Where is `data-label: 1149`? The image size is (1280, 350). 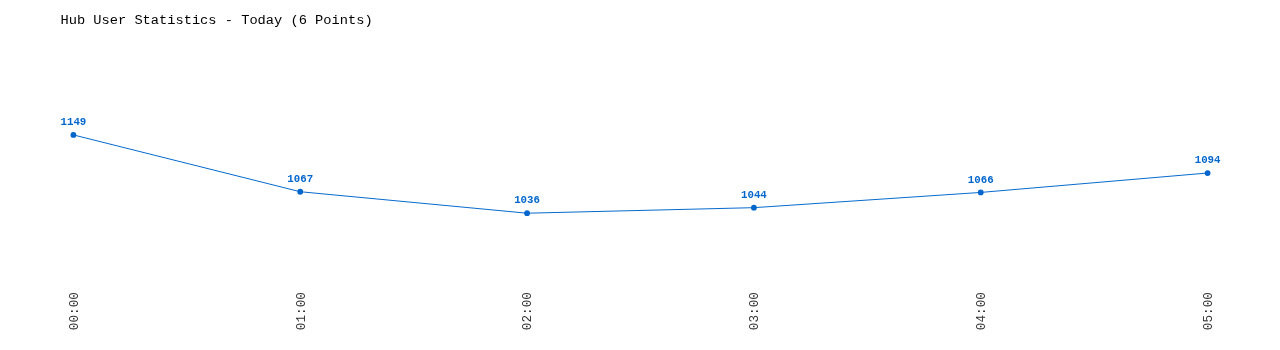
data-label: 1149 is located at coordinates (73, 122).